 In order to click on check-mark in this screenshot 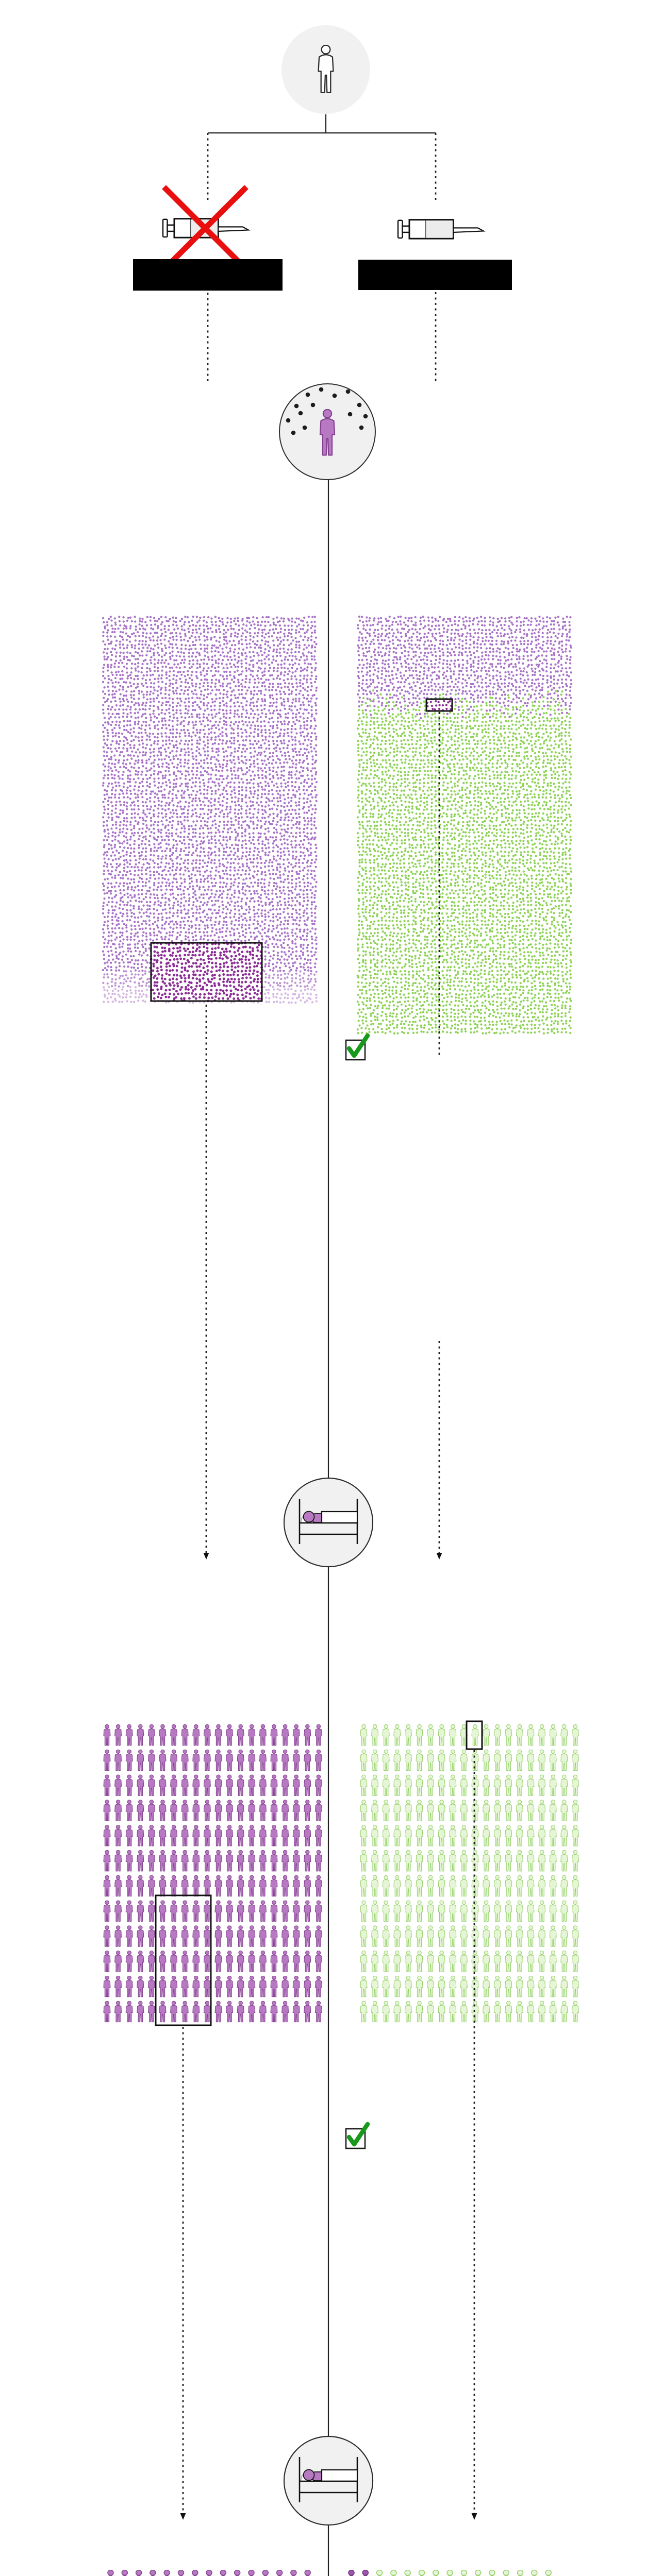, I will do `click(358, 1045)`.